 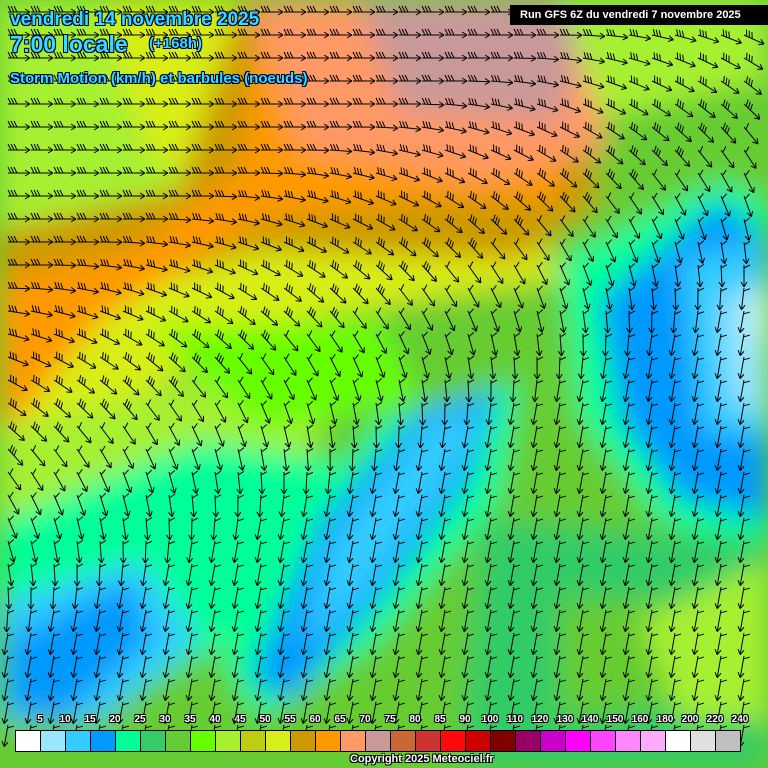 I want to click on legend-swatch, so click(x=653, y=741).